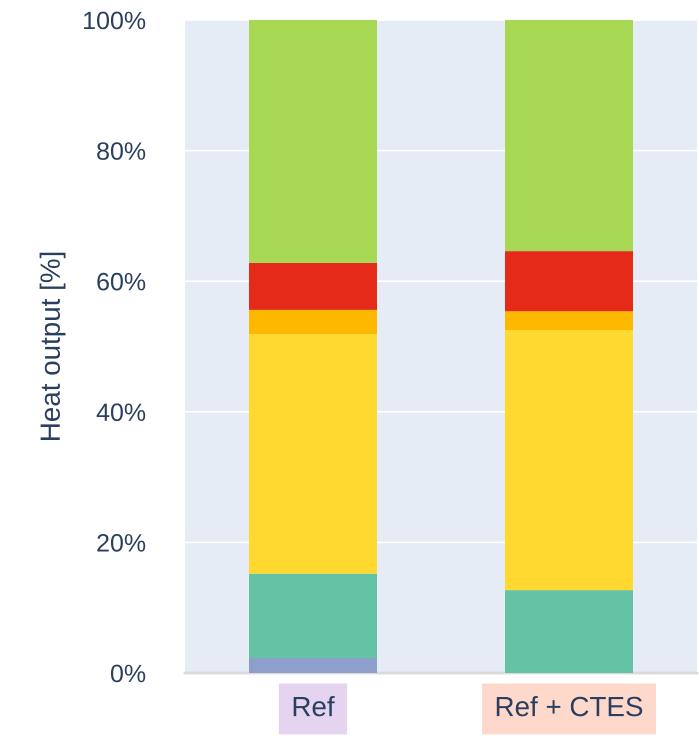  Describe the element at coordinates (569, 706) in the screenshot. I see `x-tick-label: Ref + CTES` at that location.